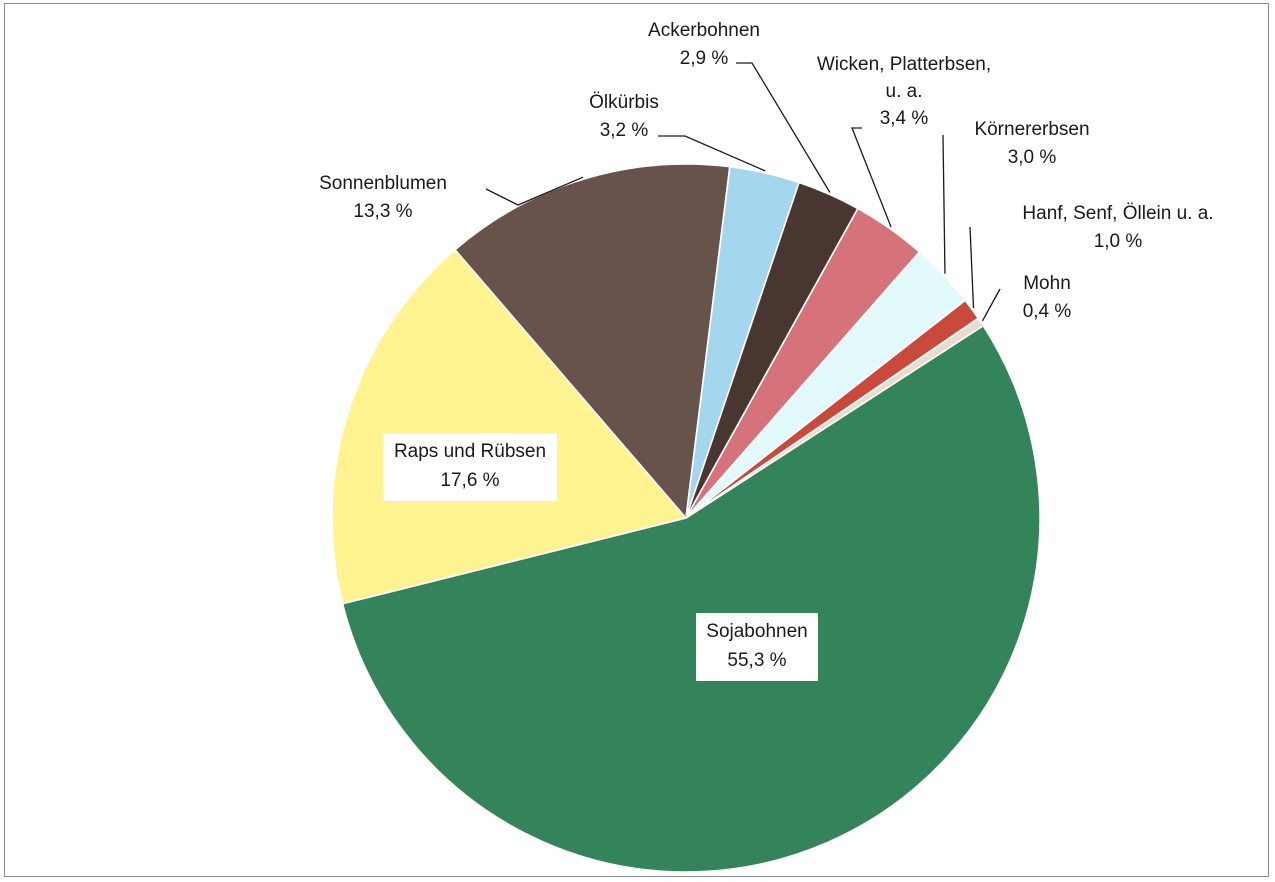 This screenshot has width=1275, height=882. Describe the element at coordinates (383, 197) in the screenshot. I see `slice-label-sonnenblumen: Sonnenblumen 13,3 %` at that location.